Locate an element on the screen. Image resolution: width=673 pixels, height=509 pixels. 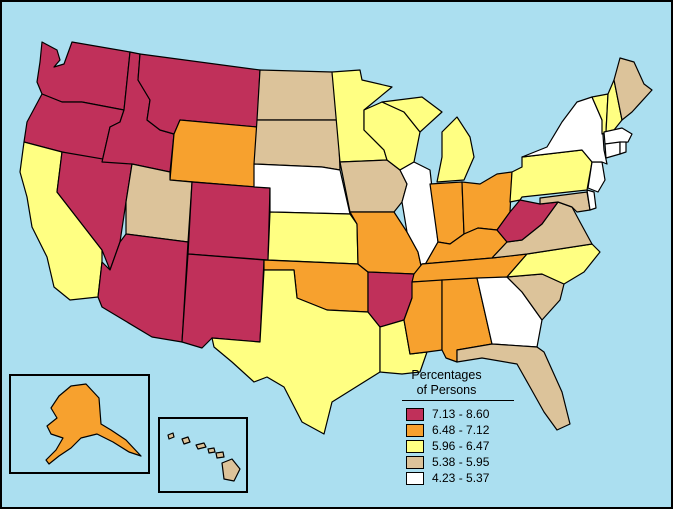
state-new-hampshire is located at coordinates (614, 106).